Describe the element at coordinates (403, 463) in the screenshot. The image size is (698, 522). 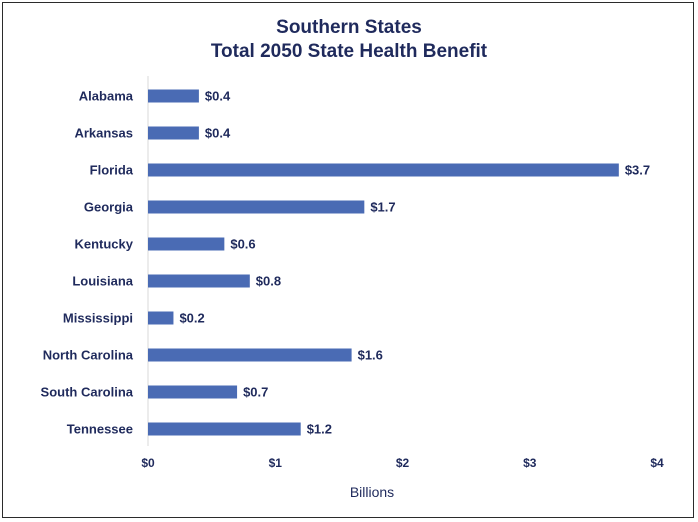
I see `x-tick-label: $2` at that location.